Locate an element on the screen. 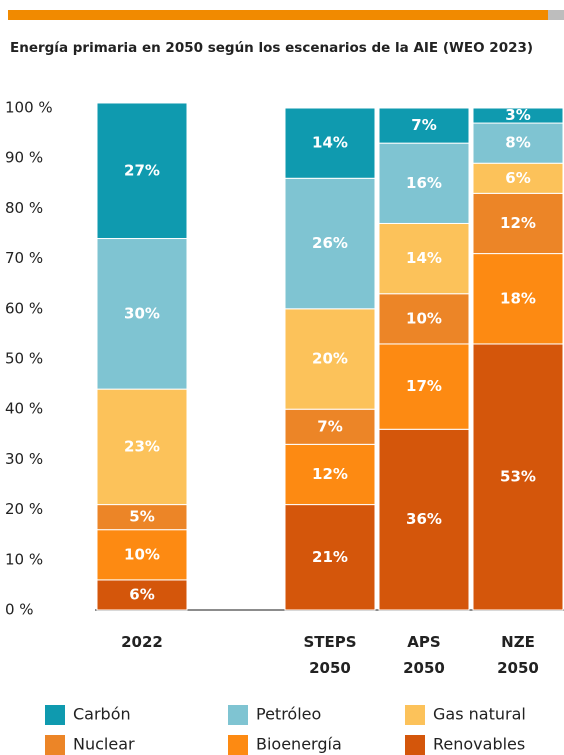 This screenshot has width=564, height=755. data-label: 53% is located at coordinates (518, 476).